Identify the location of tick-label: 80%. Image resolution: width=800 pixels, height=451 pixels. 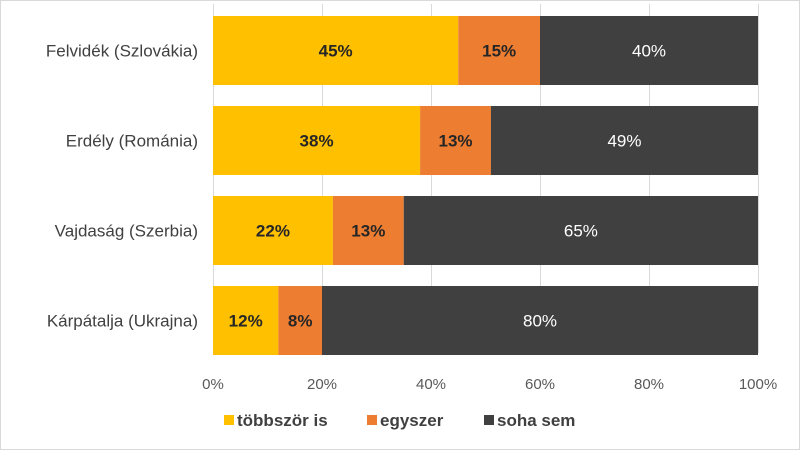
(649, 384).